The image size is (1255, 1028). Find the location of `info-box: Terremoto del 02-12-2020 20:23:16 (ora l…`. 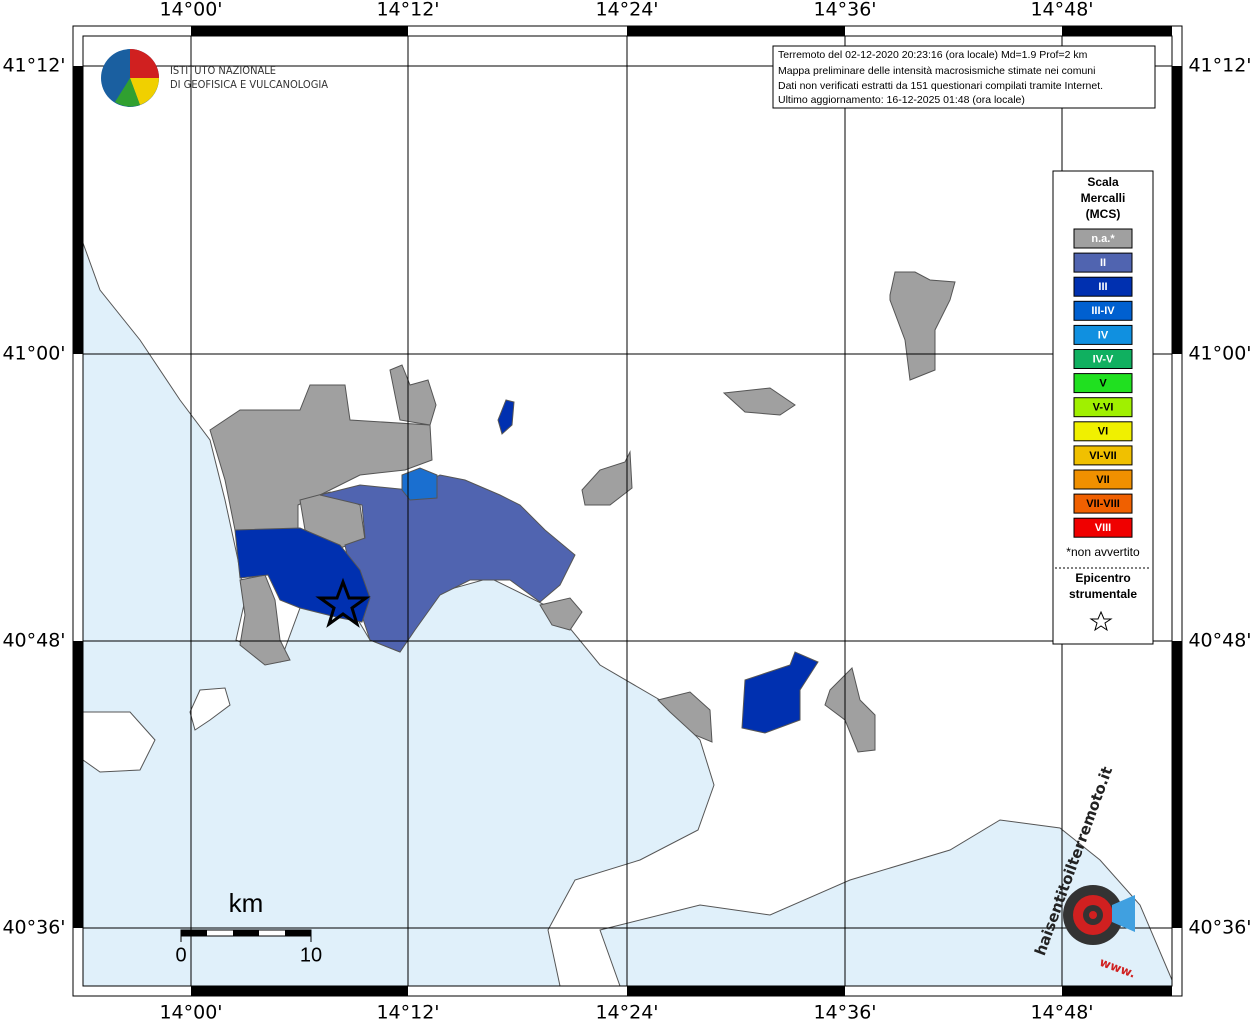

info-box: Terremoto del 02-12-2020 20:23:16 (ora l… is located at coordinates (964, 77).